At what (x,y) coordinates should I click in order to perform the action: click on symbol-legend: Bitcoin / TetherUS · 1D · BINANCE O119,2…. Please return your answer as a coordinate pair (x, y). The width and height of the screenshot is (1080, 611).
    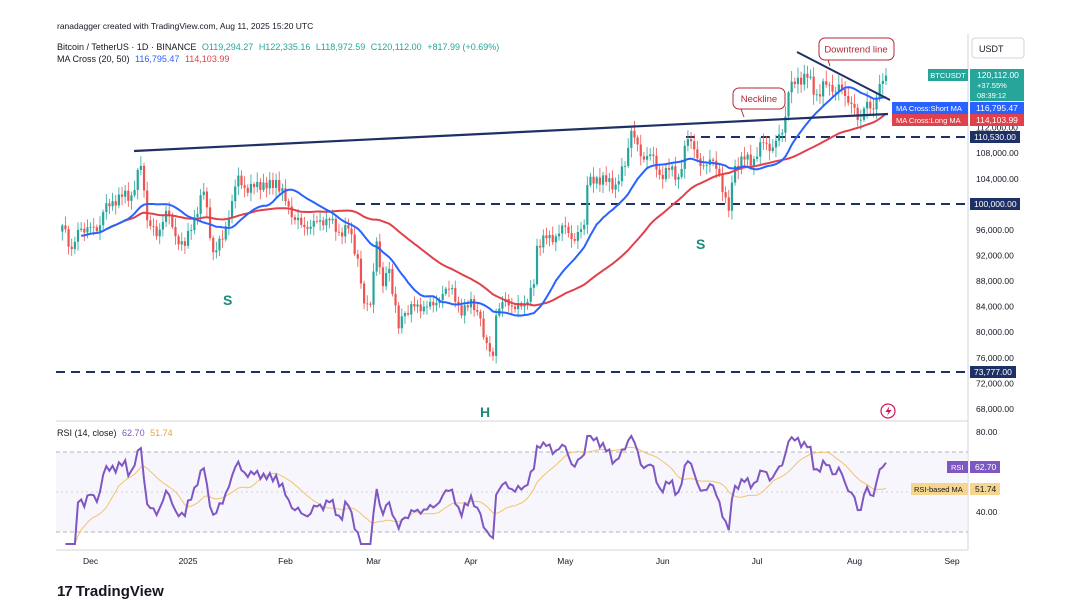
    Looking at the image, I should click on (279, 47).